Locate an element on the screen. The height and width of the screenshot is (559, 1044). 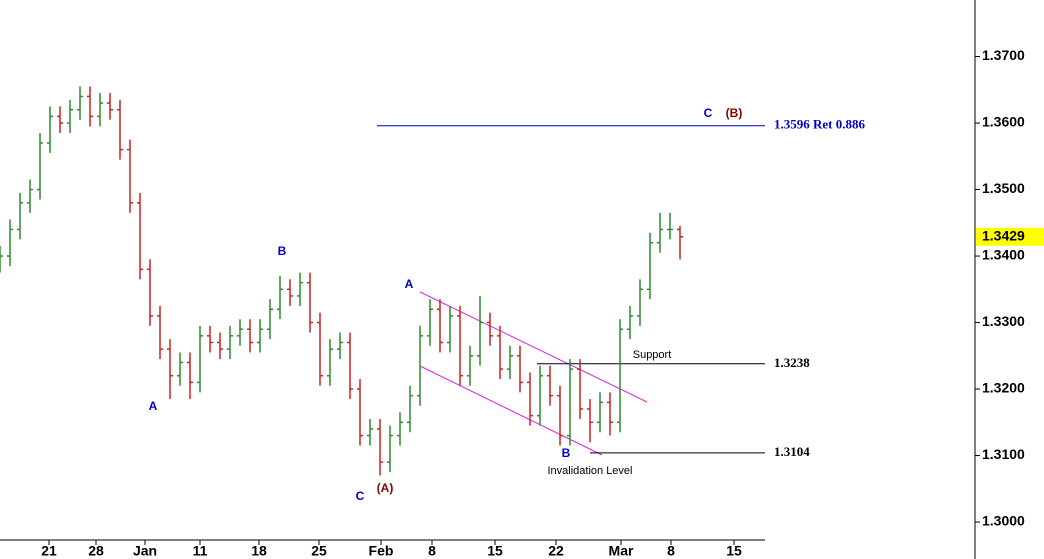
y-tick-label: 1.3500 is located at coordinates (1003, 188).